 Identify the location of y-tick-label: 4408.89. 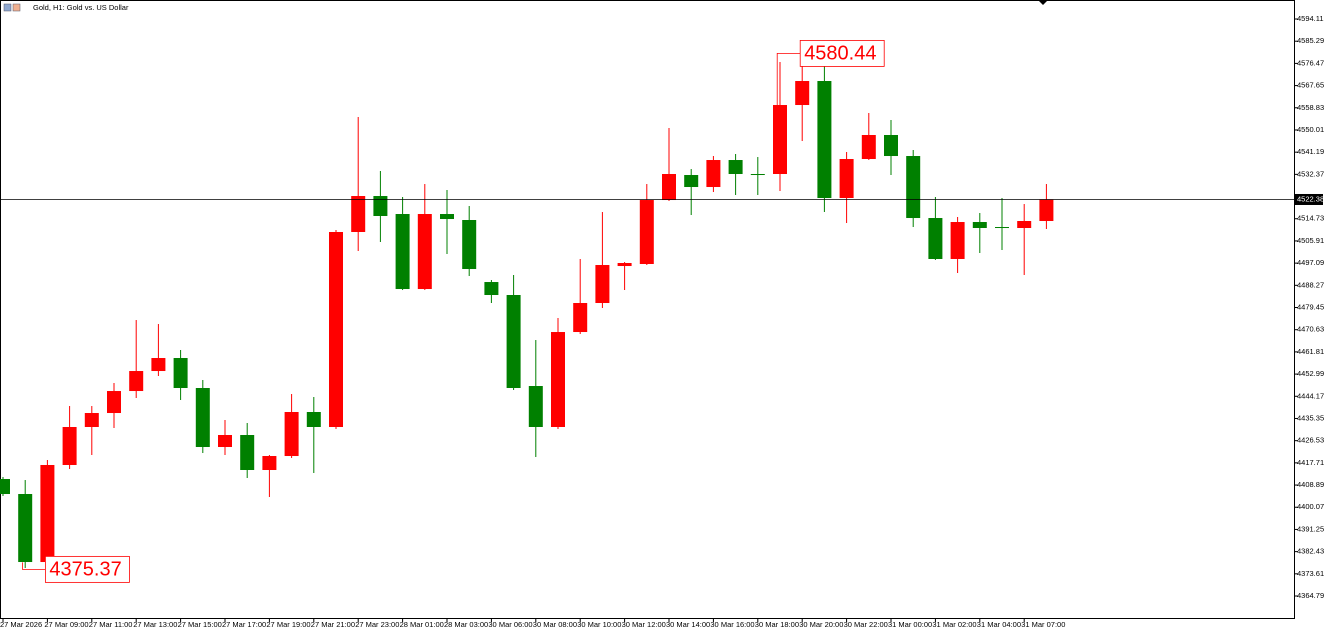
(1310, 484).